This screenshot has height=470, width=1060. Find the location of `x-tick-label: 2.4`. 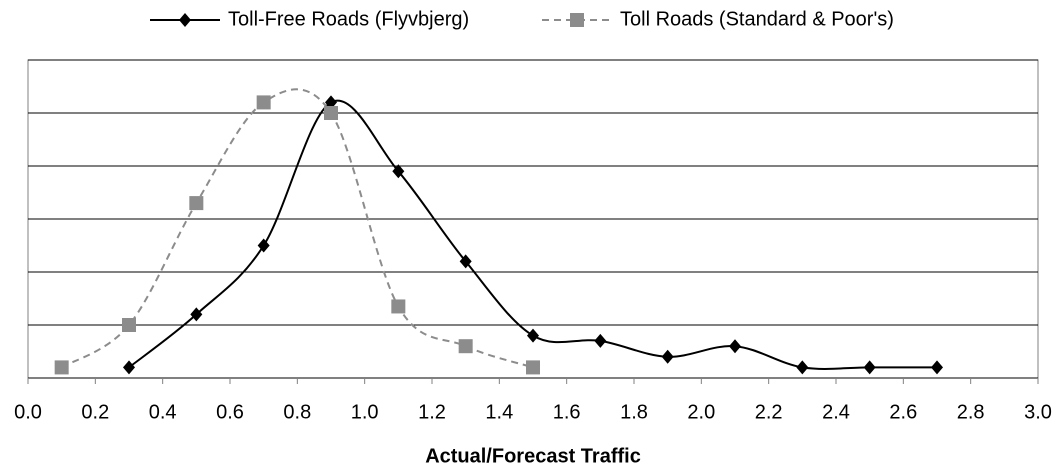

x-tick-label: 2.4 is located at coordinates (836, 412).